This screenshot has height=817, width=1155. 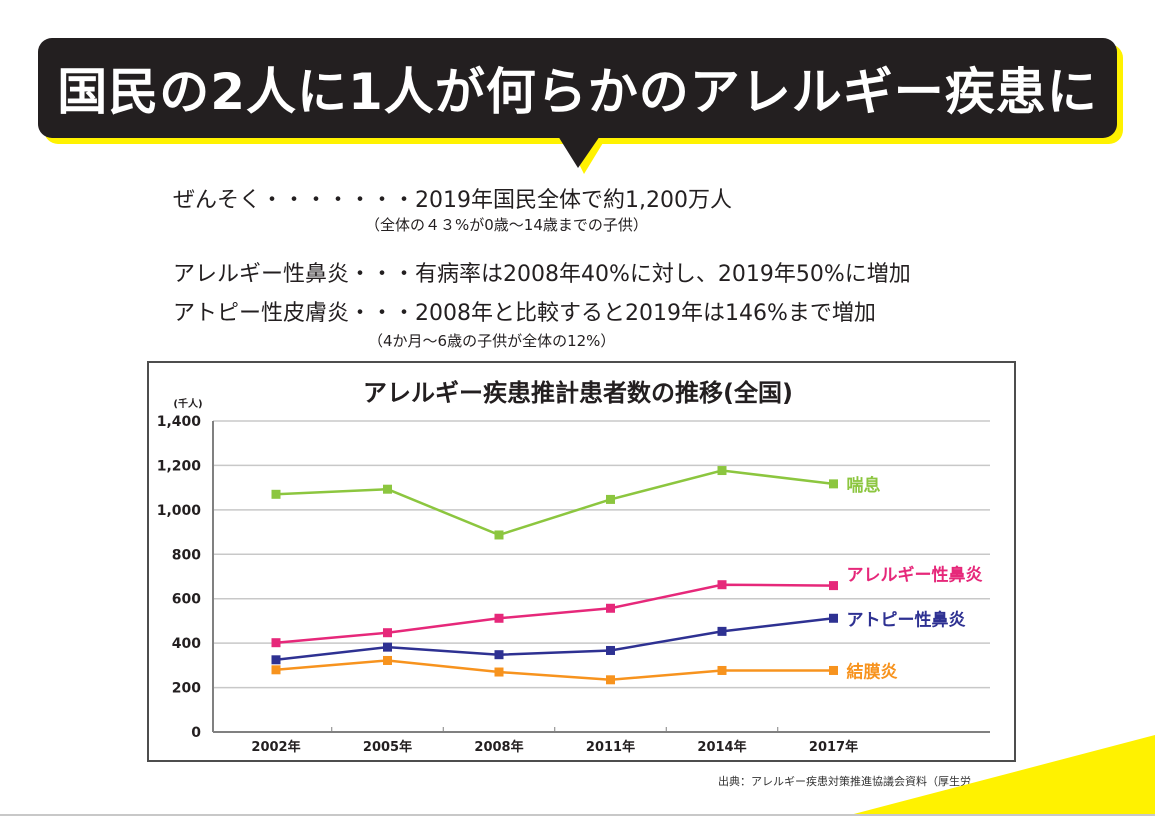 I want to click on series-label: 喘息, so click(x=864, y=485).